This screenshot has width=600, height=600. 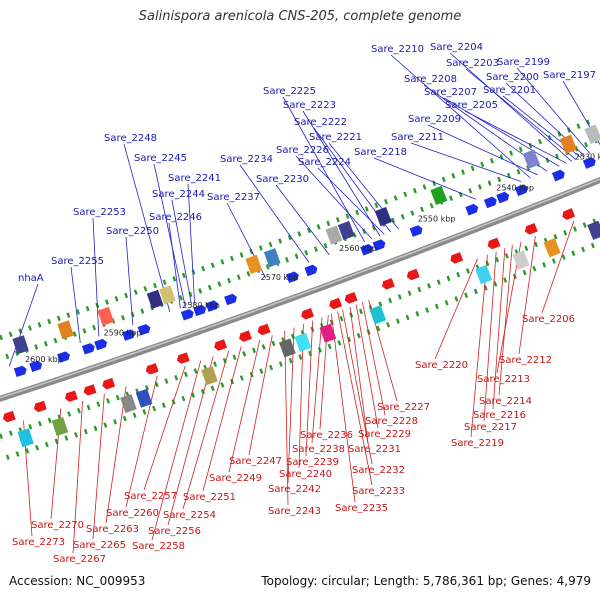 I want to click on gene-label: Sare_2221, so click(x=335, y=137).